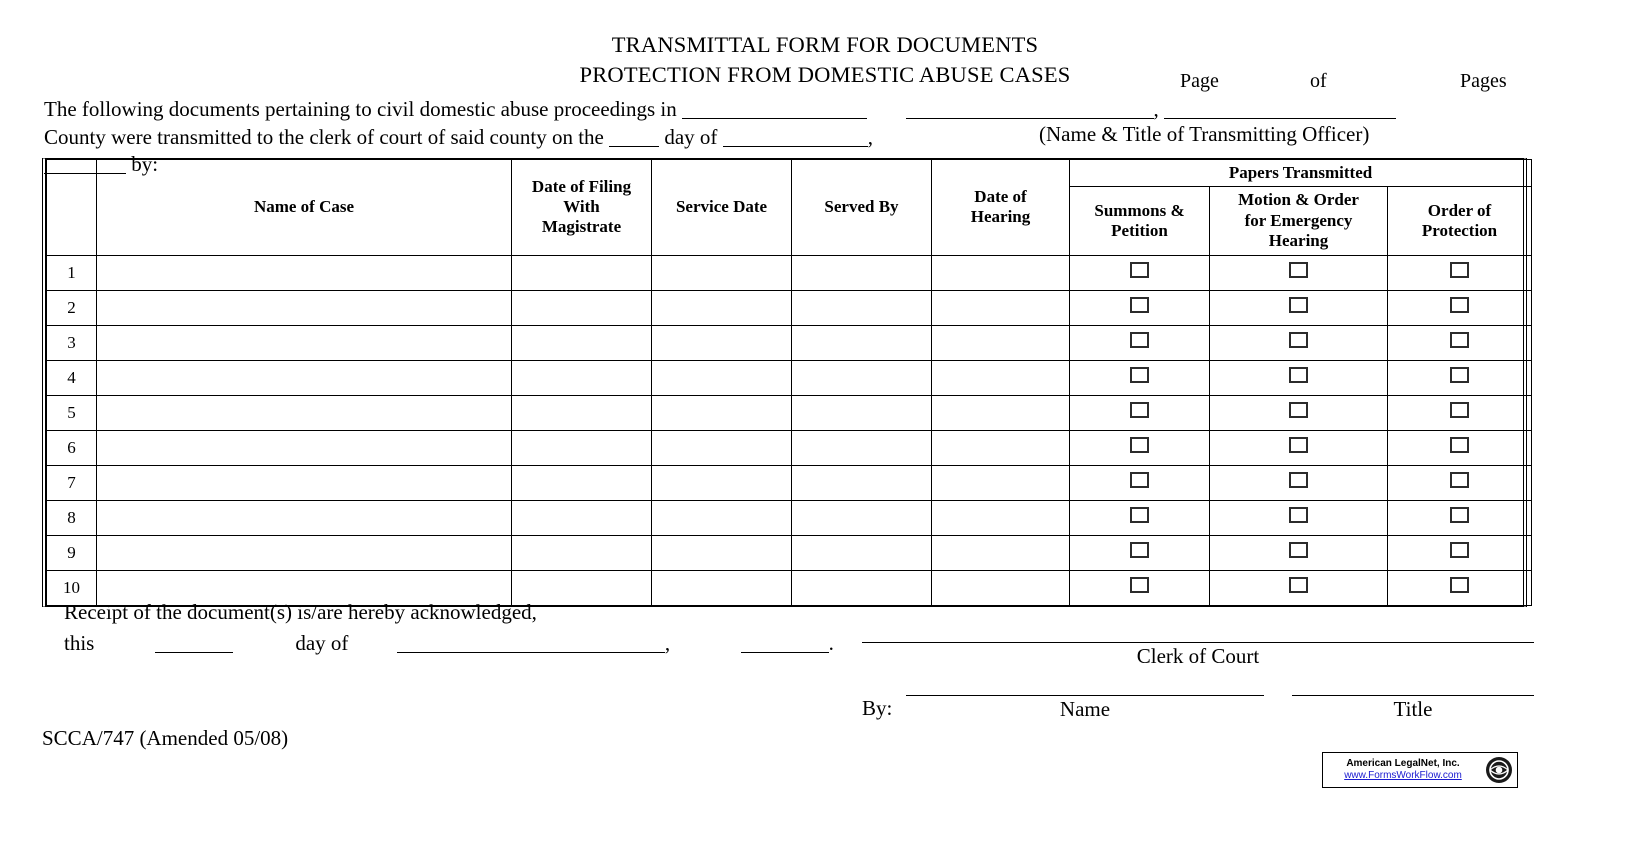  What do you see at coordinates (193, 652) in the screenshot?
I see `ack-day-blank` at bounding box center [193, 652].